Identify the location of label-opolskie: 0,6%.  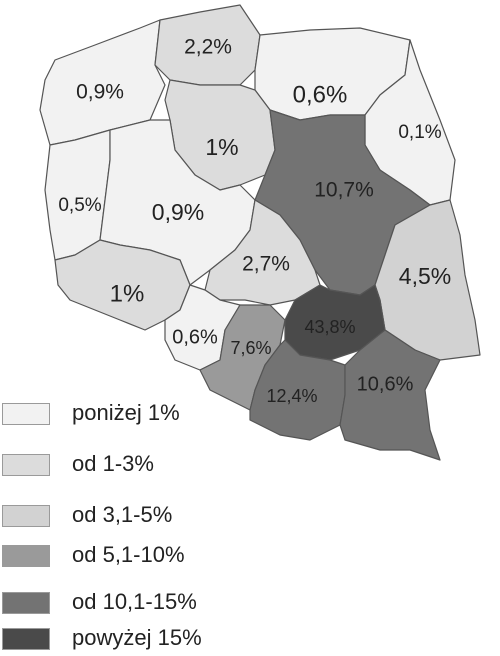
(195, 337).